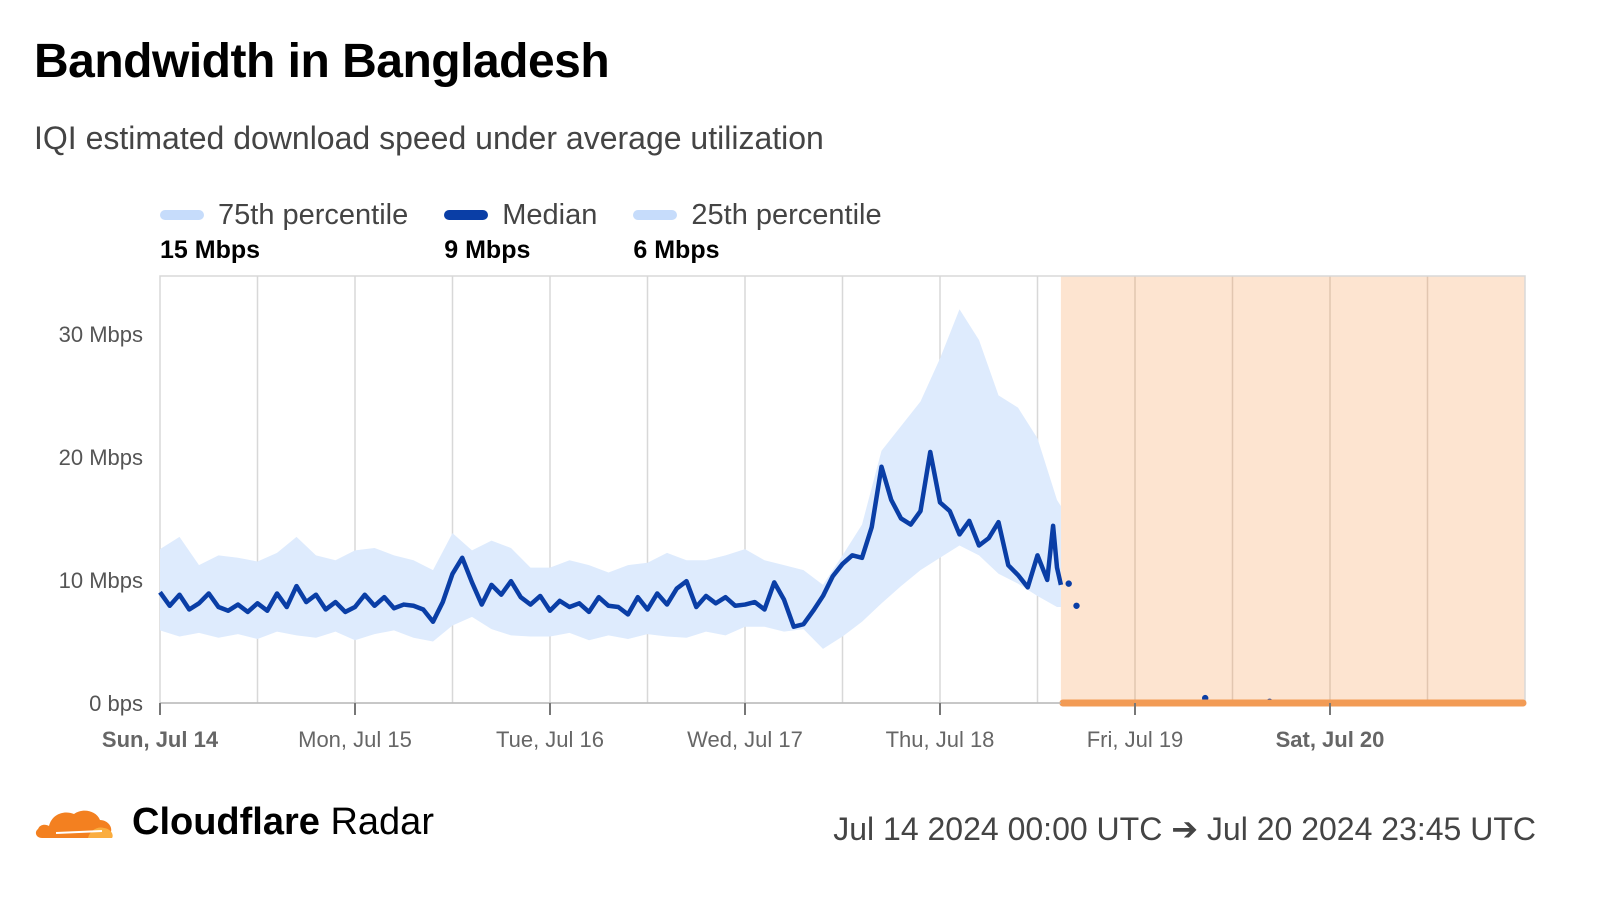 This screenshot has width=1600, height=900. Describe the element at coordinates (101, 334) in the screenshot. I see `y-tick-label: 30 Mbps` at that location.